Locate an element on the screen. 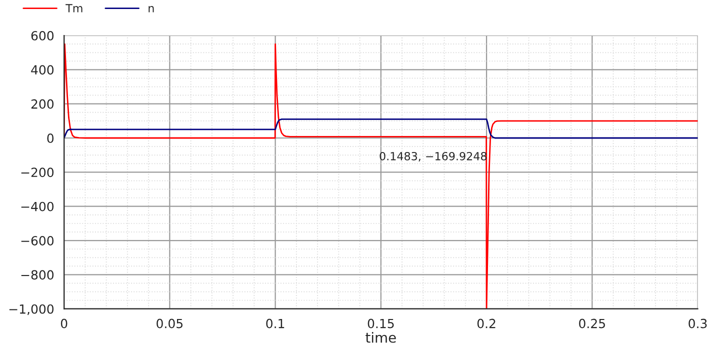  y-tick-label: 400 is located at coordinates (42, 70).